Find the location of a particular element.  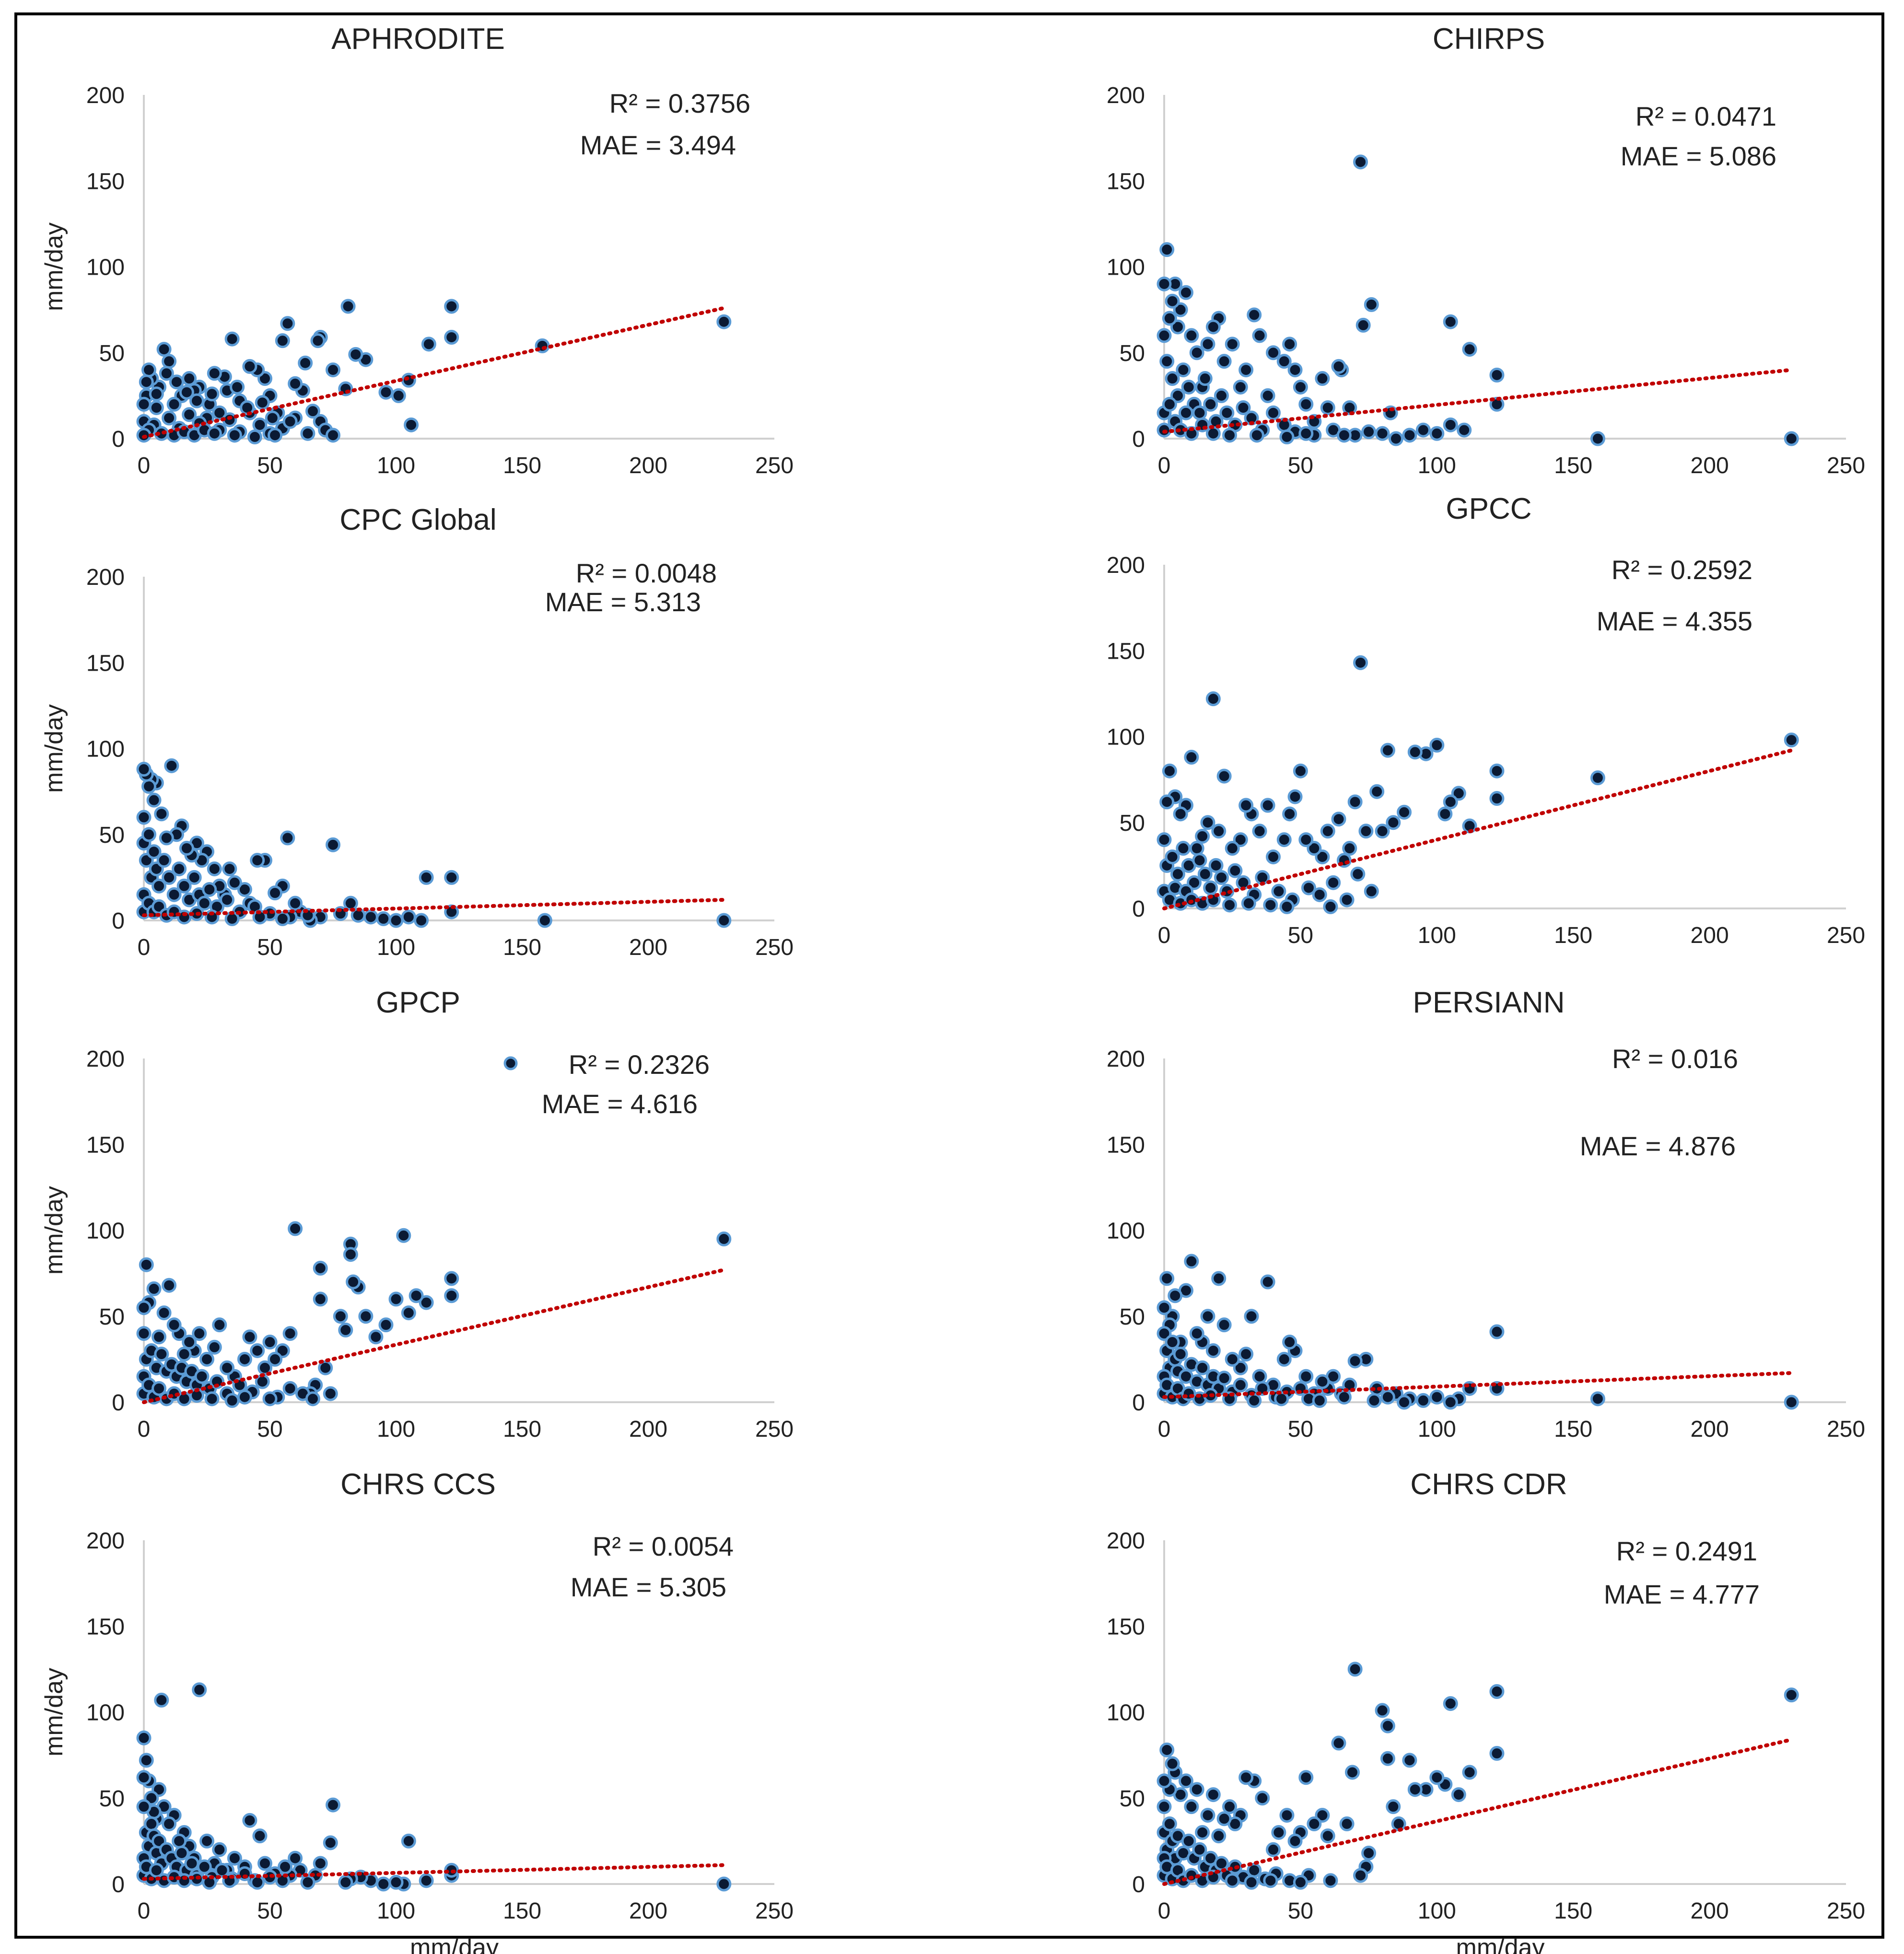

r-squared-label: R² = 0.0048 is located at coordinates (646, 573).